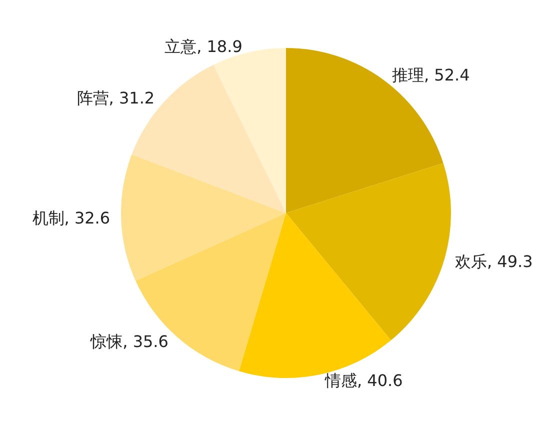 The width and height of the screenshot is (560, 422). I want to click on slice-label: 阵营, so click(92, 98).